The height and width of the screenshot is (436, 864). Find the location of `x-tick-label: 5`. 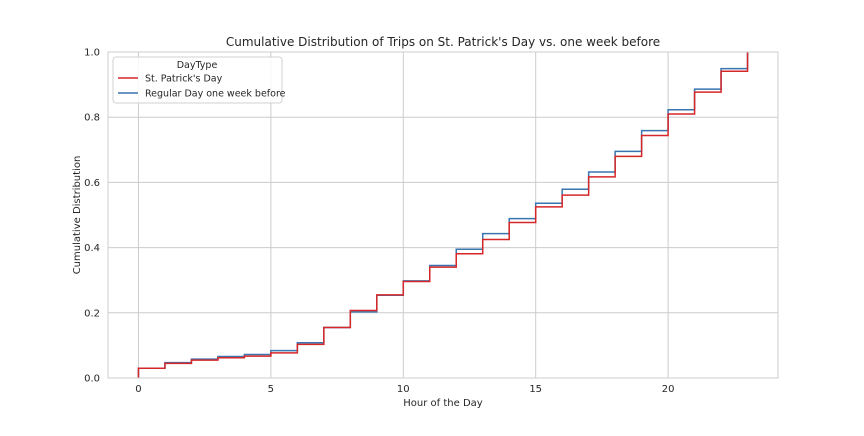

x-tick-label: 5 is located at coordinates (271, 389).